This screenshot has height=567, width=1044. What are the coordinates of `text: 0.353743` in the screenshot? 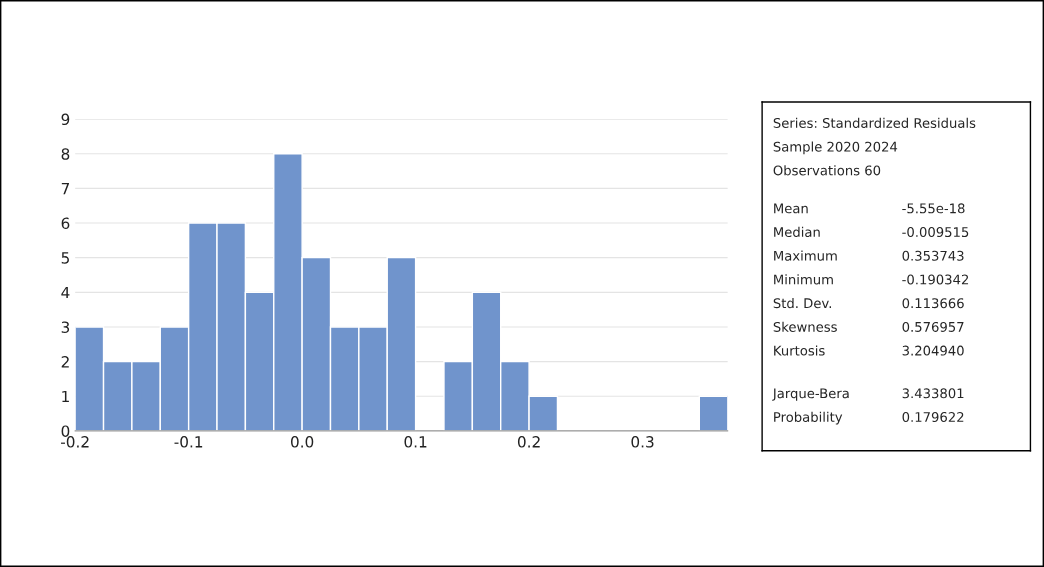 It's located at (933, 255).